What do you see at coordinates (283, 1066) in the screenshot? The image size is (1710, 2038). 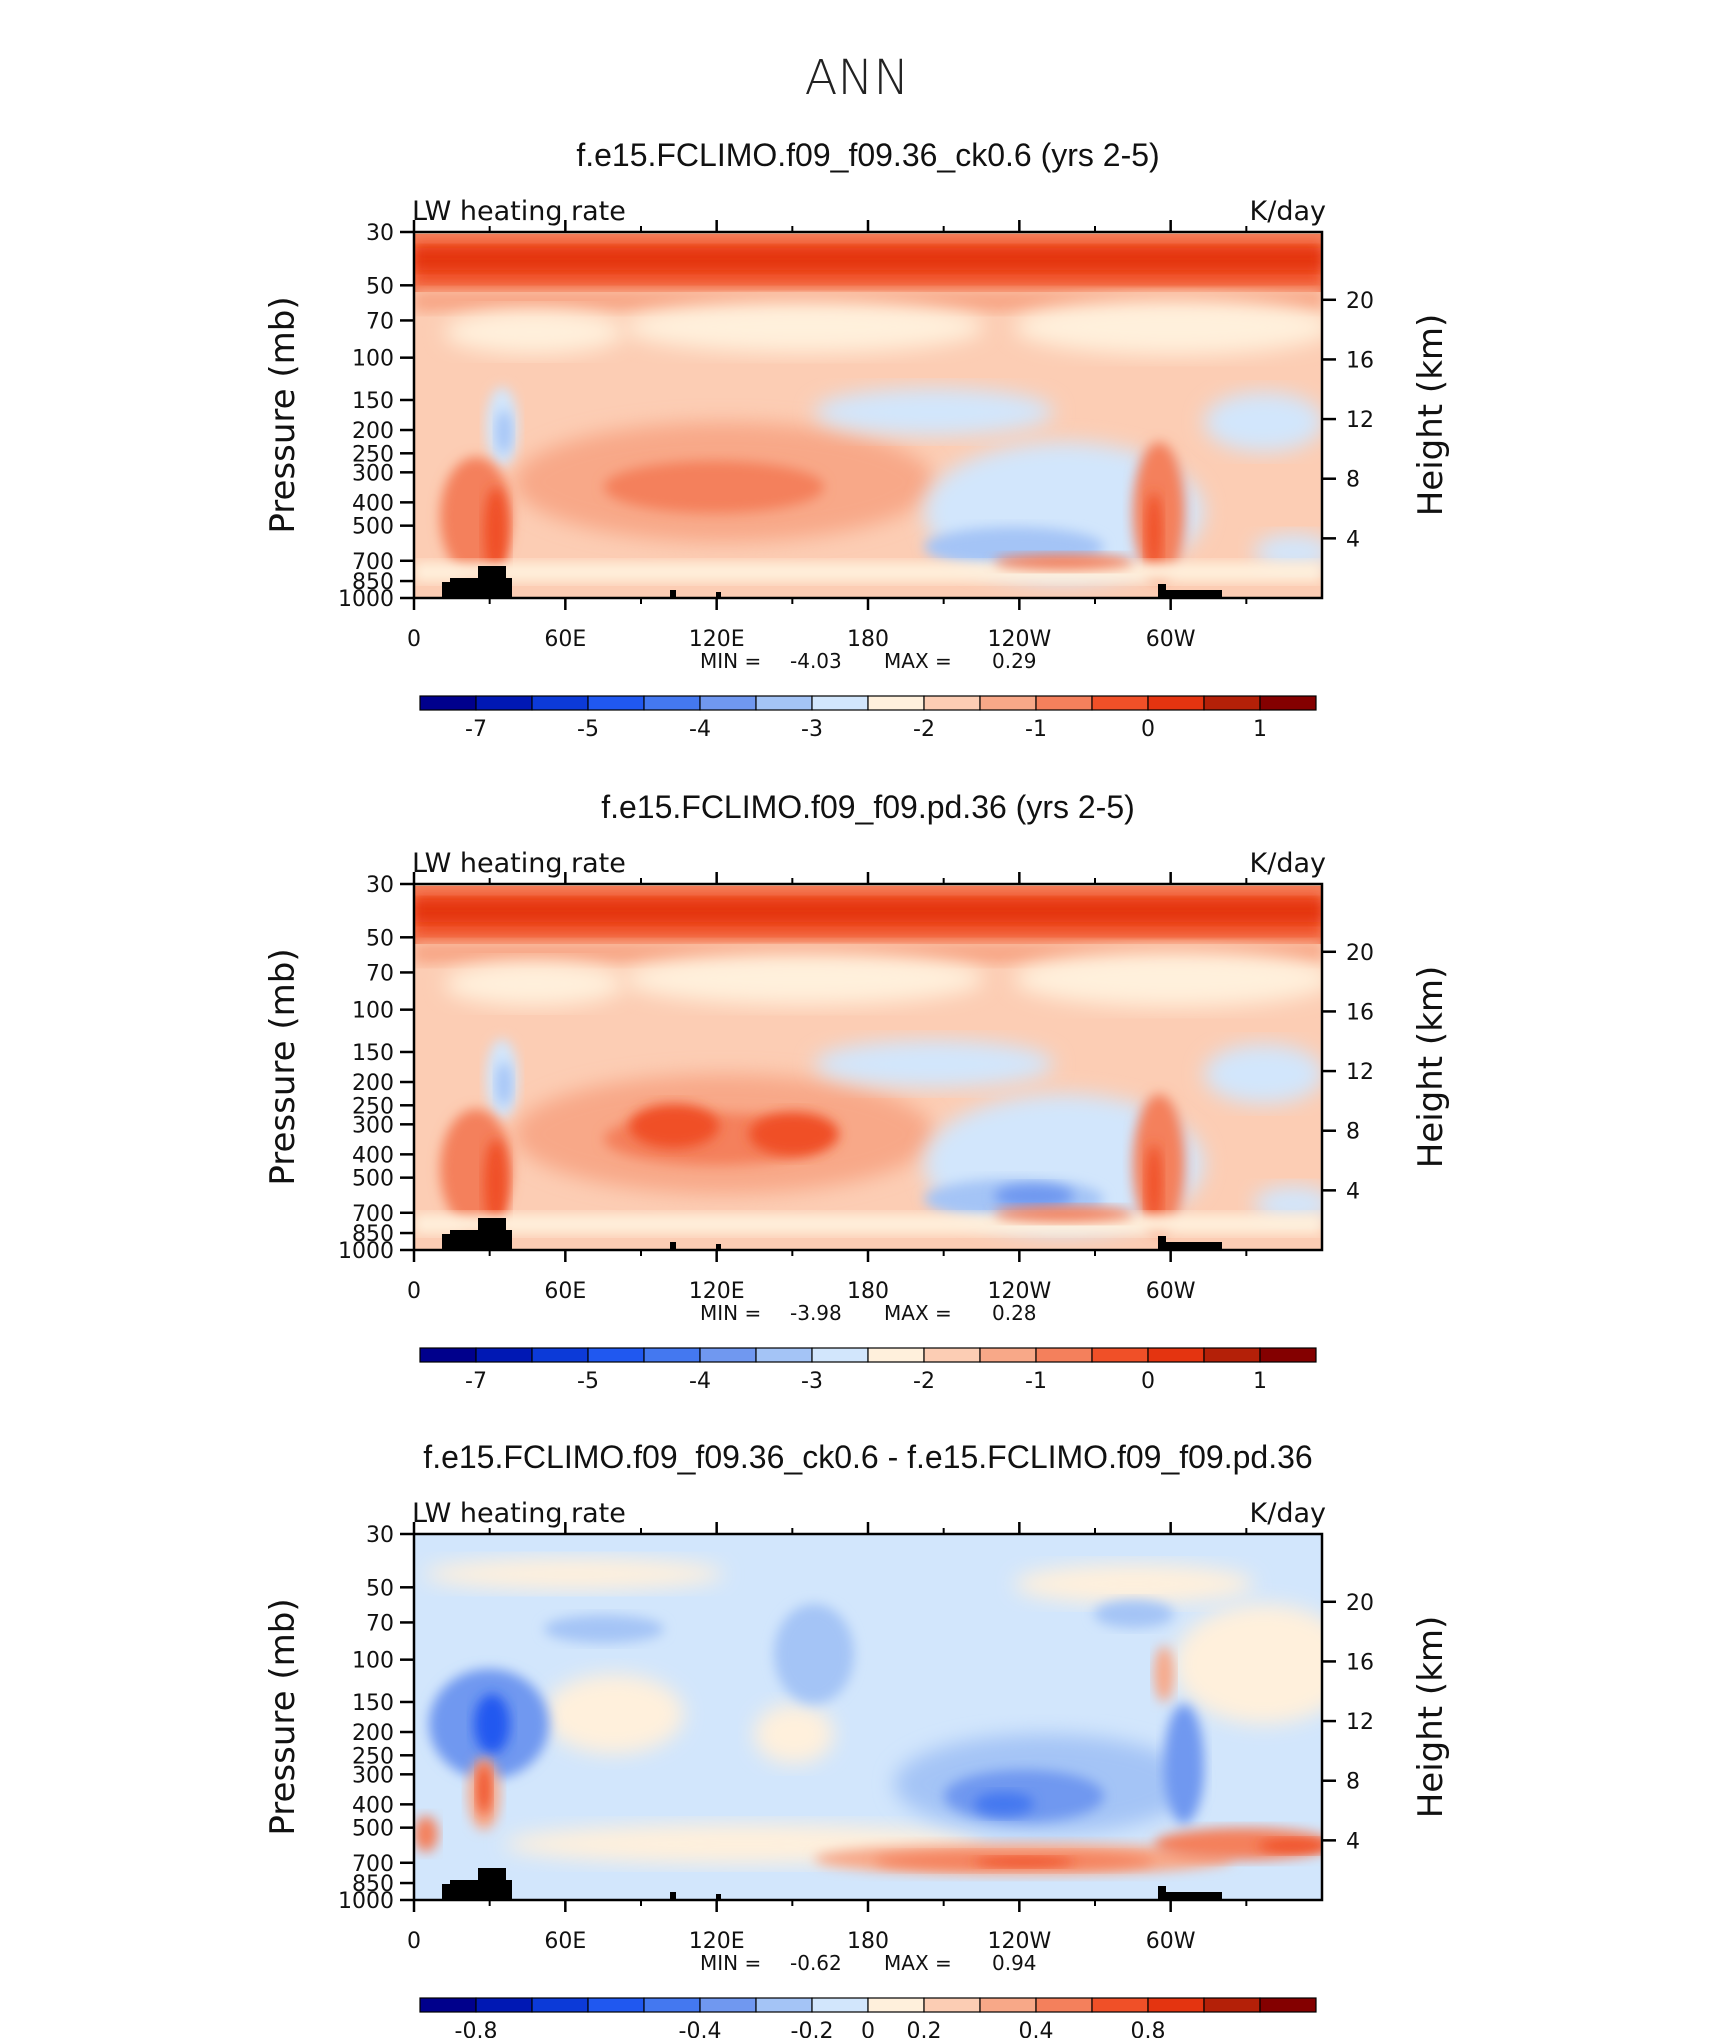 I see `y-axis-title: Pressure (mb)` at bounding box center [283, 1066].